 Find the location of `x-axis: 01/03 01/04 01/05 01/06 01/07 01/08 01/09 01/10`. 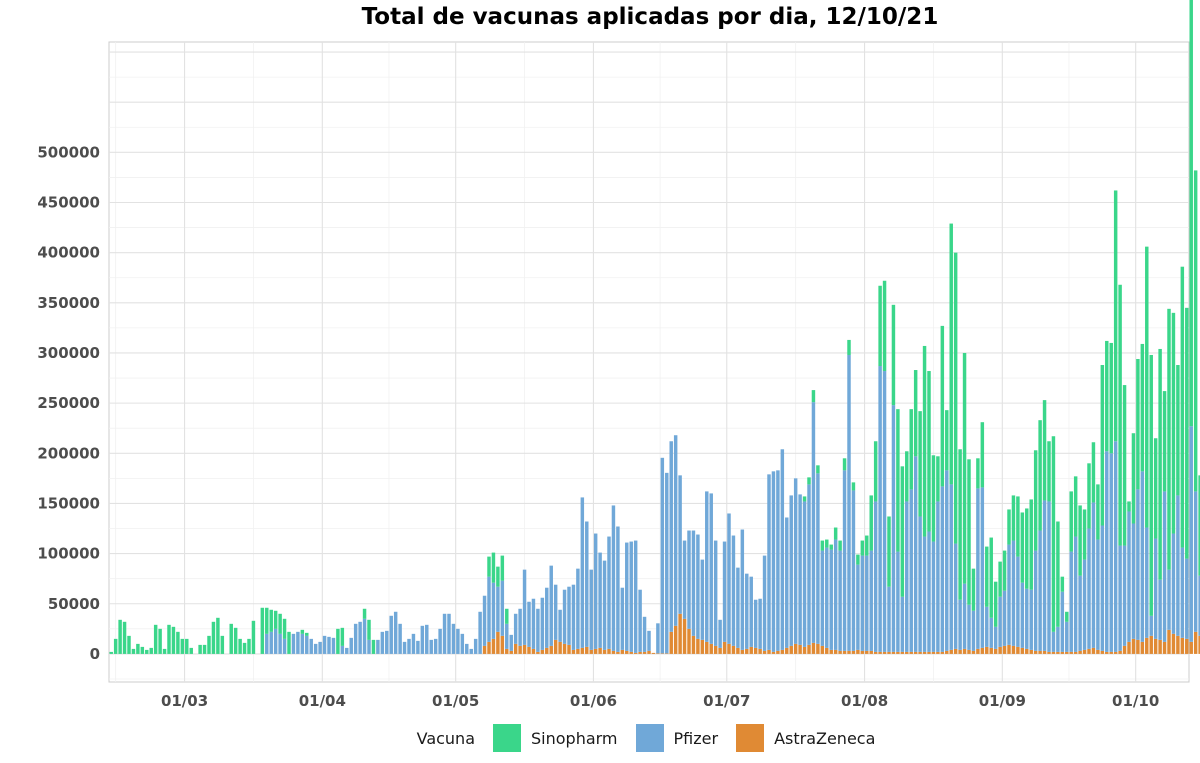

x-axis: 01/03 01/04 01/05 01/06 01/07 01/08 01/09 01/10 is located at coordinates (660, 701).